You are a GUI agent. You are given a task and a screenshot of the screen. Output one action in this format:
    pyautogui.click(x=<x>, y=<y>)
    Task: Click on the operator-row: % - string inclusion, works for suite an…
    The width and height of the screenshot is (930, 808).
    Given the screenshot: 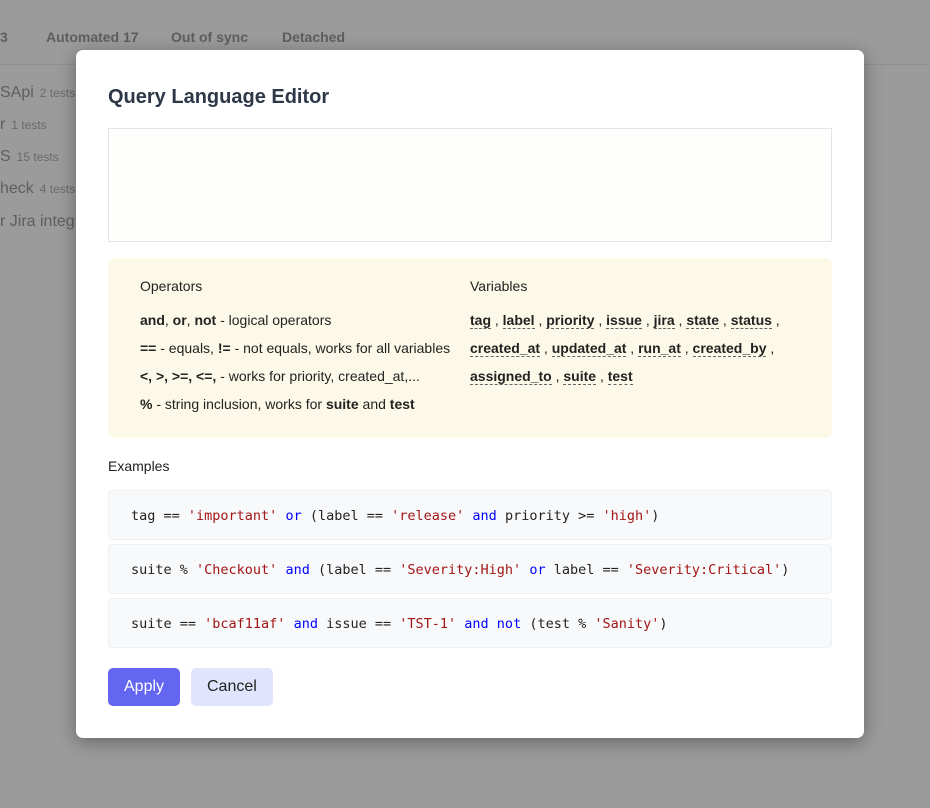 What is the action you would take?
    pyautogui.click(x=295, y=408)
    